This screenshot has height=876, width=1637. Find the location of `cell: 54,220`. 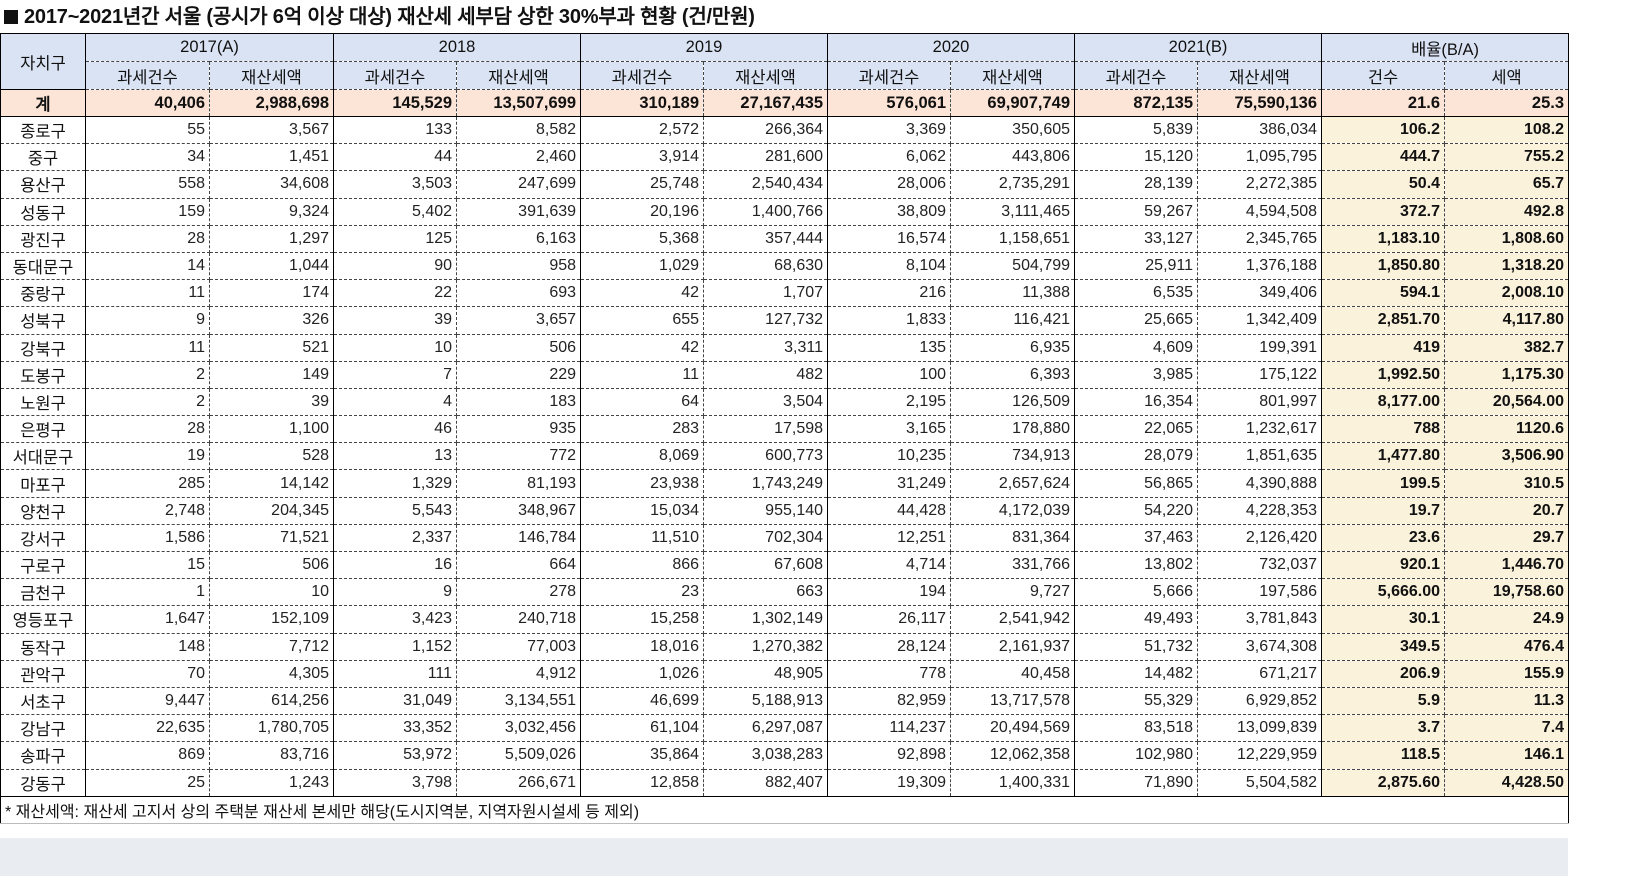

cell: 54,220 is located at coordinates (1136, 511).